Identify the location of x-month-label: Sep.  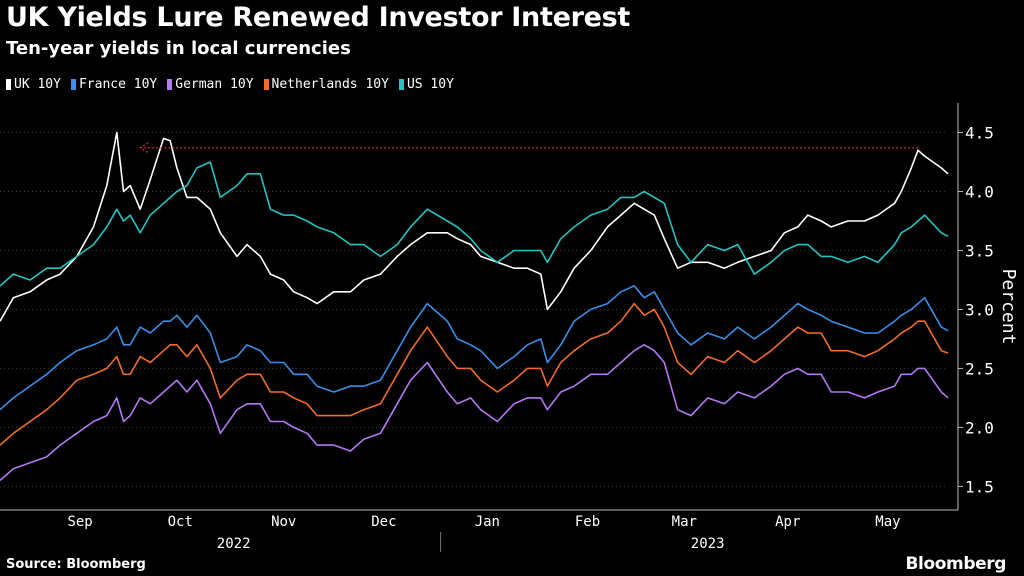
(79, 522).